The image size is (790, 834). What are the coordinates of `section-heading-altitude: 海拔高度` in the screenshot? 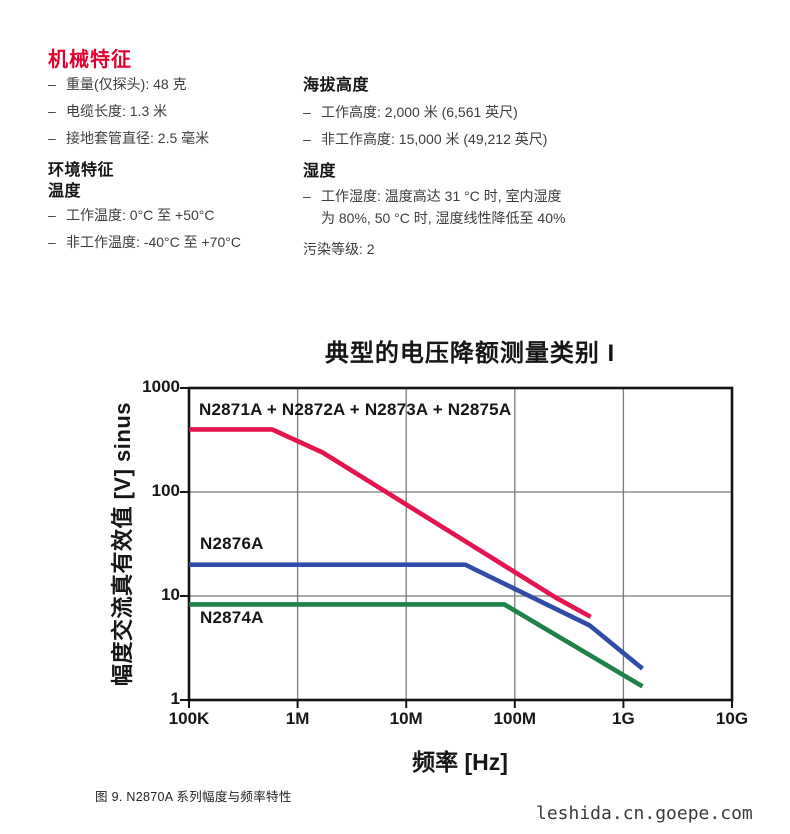 It's located at (336, 85).